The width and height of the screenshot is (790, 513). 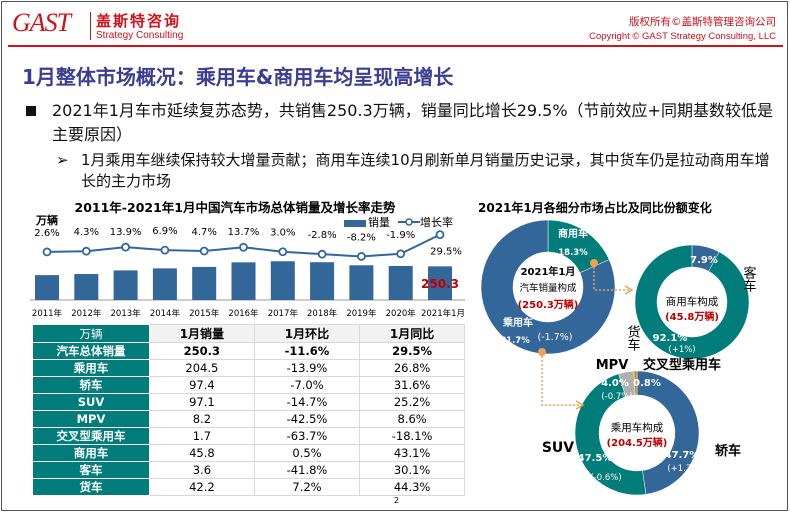 What do you see at coordinates (580, 405) in the screenshot?
I see `arrow-head-icon` at bounding box center [580, 405].